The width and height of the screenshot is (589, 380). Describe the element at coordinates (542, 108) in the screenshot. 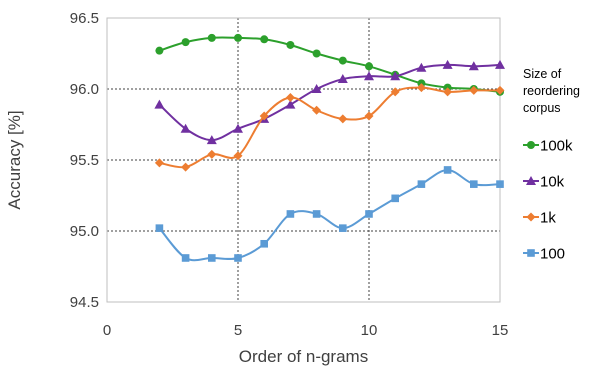

I see `legend-title-line-3: corpus` at that location.